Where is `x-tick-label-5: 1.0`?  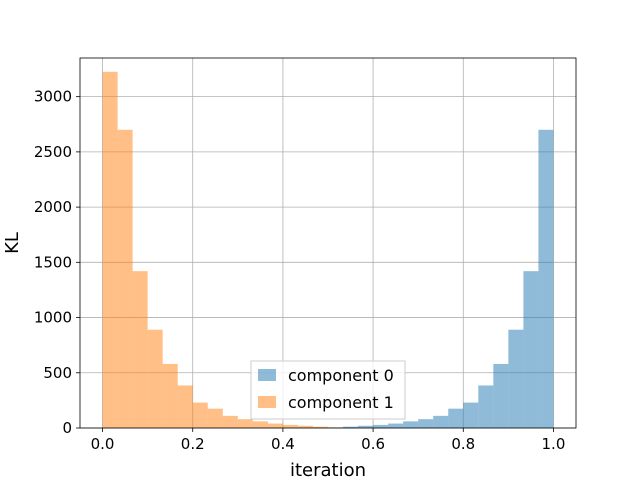
x-tick-label-5: 1.0 is located at coordinates (554, 444).